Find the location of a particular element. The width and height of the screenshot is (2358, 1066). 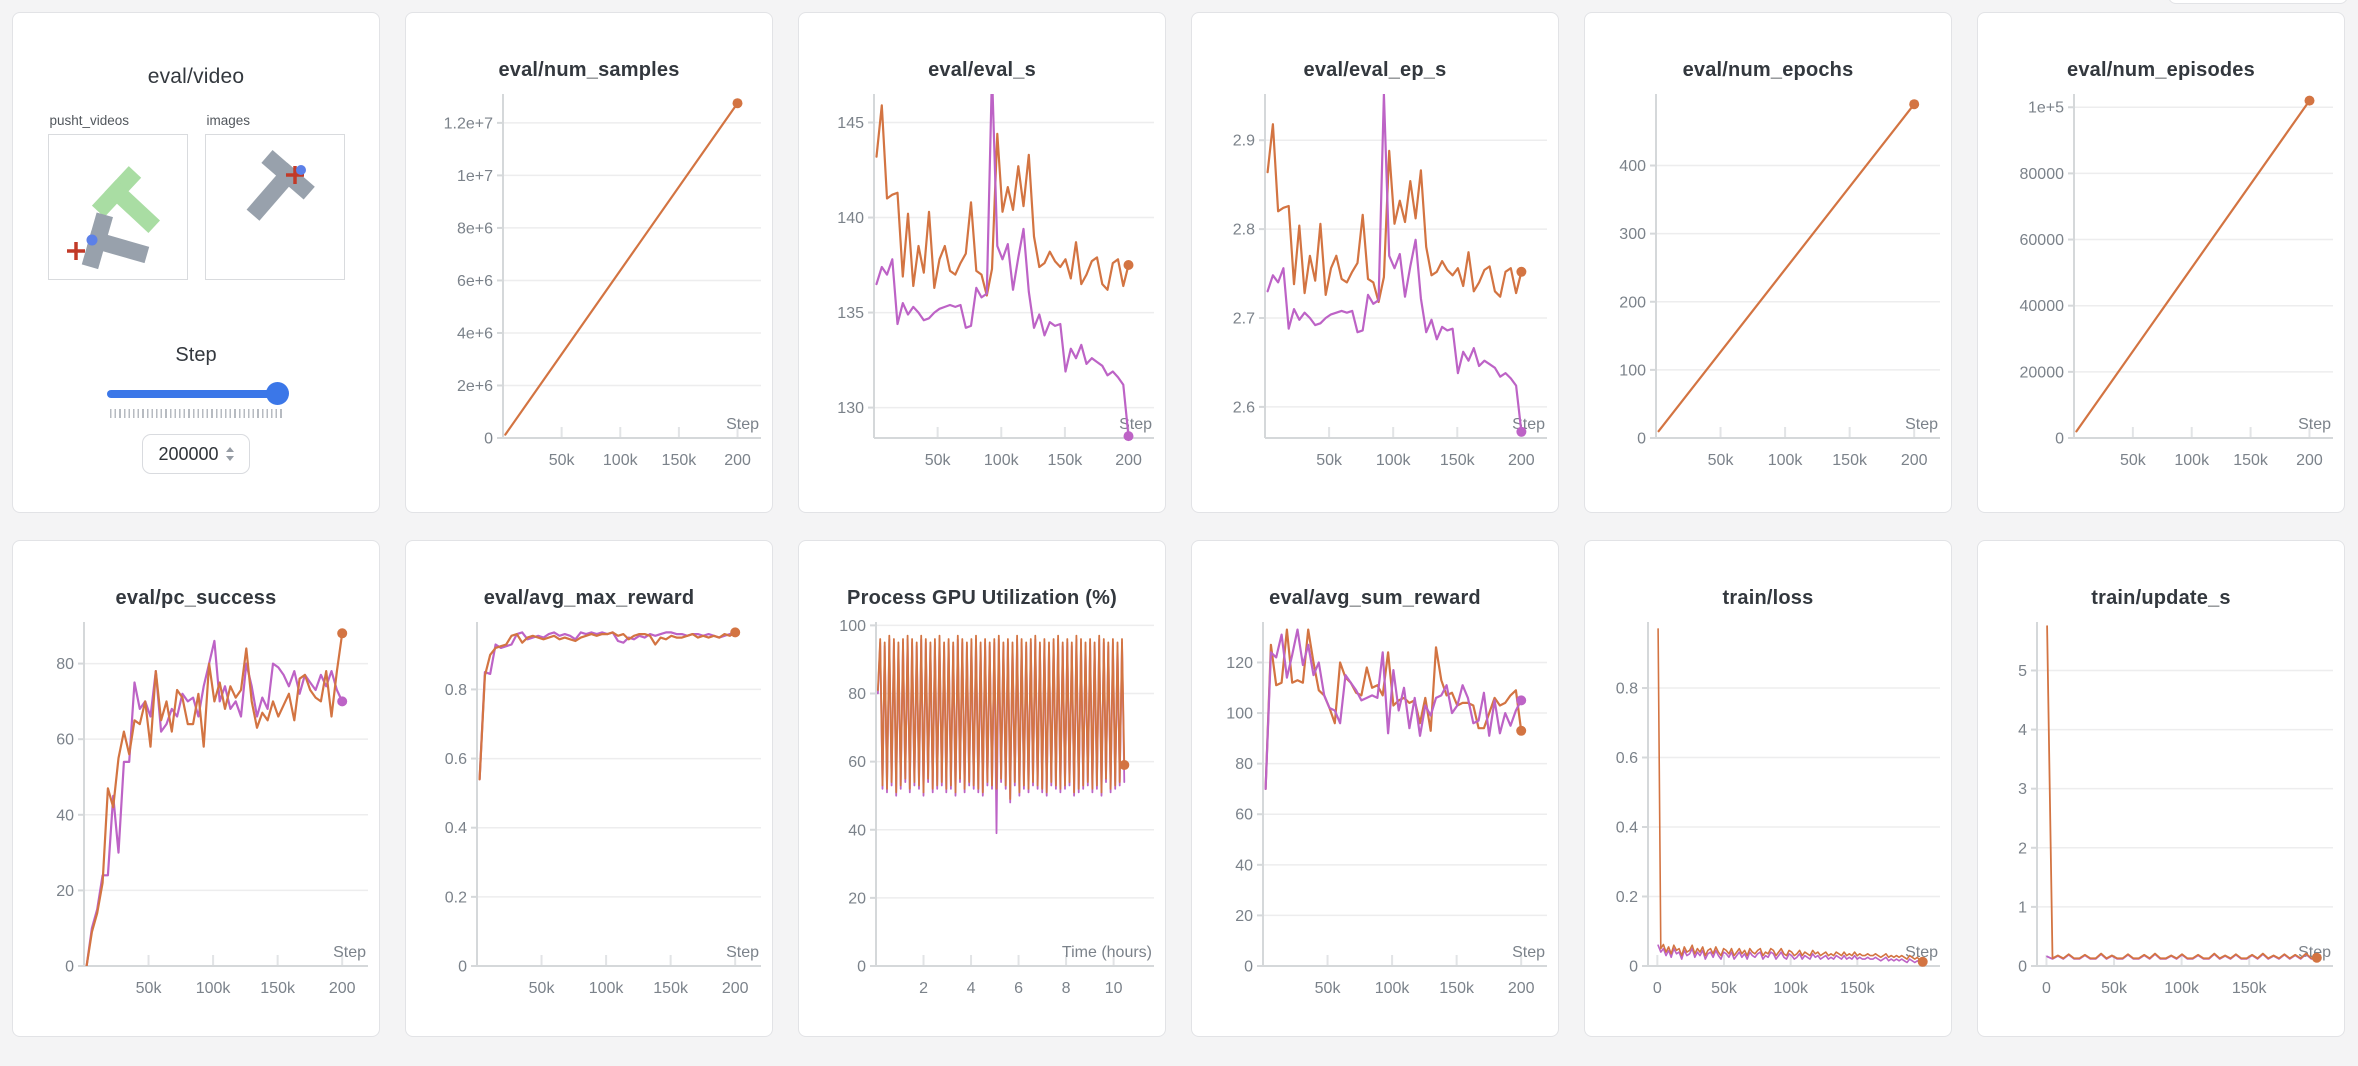

step-number-input: 200000 is located at coordinates (196, 454).